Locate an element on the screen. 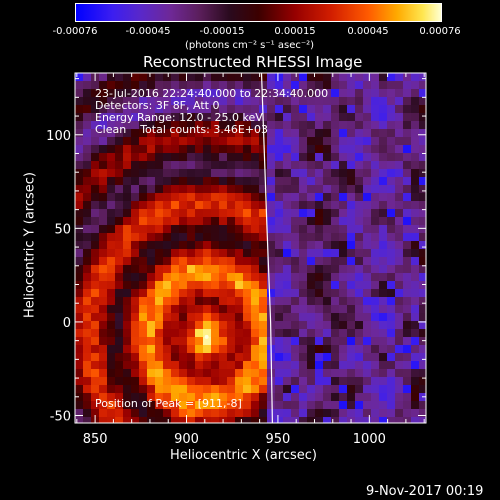 The width and height of the screenshot is (500, 500). x-tick-label: 850 is located at coordinates (95, 439).